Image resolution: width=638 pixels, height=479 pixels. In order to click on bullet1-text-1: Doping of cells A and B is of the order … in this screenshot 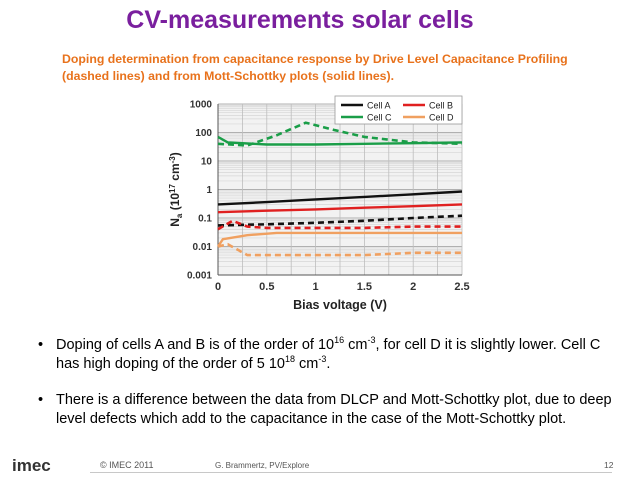, I will do `click(195, 345)`.